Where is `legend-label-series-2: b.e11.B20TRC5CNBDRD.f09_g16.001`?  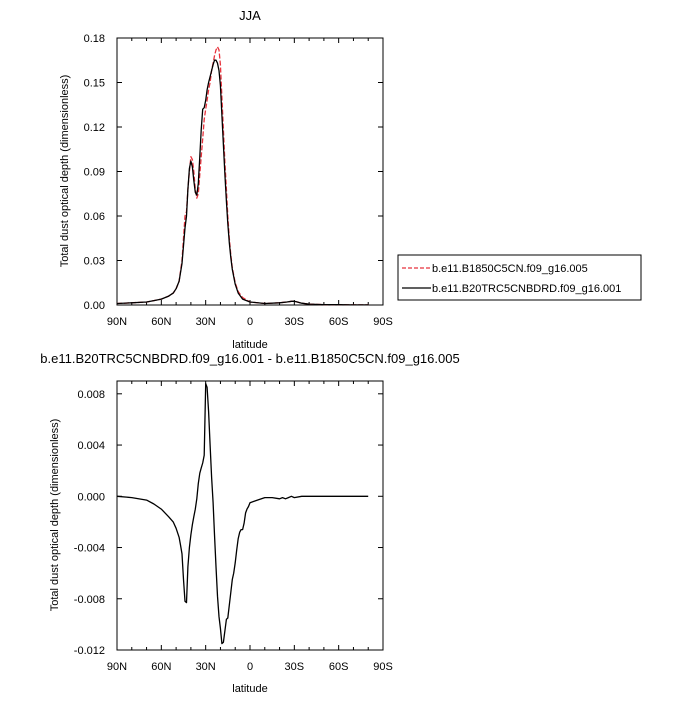
legend-label-series-2: b.e11.B20TRC5CNBDRD.f09_g16.001 is located at coordinates (526, 289).